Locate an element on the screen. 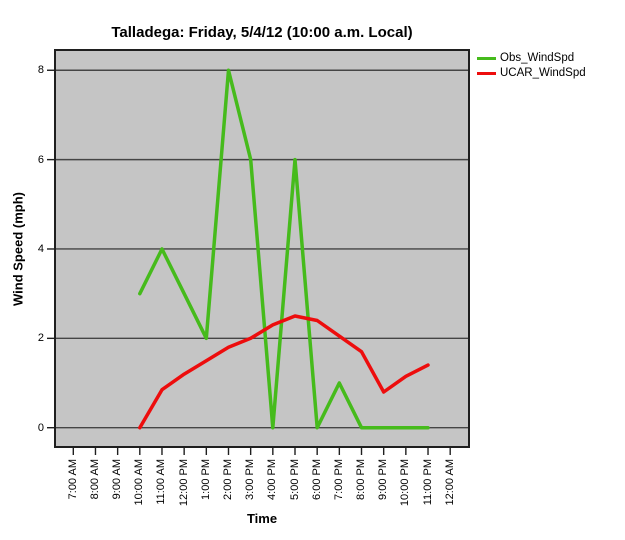 This screenshot has width=625, height=540. series-line-ucar_windspd is located at coordinates (284, 372).